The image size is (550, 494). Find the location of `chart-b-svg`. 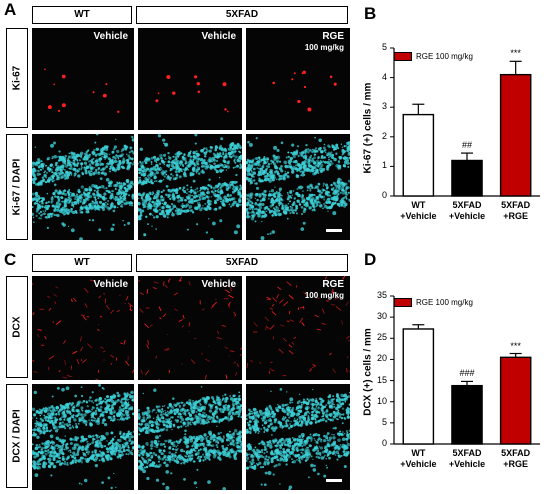

chart-b-svg is located at coordinates (465, 122).